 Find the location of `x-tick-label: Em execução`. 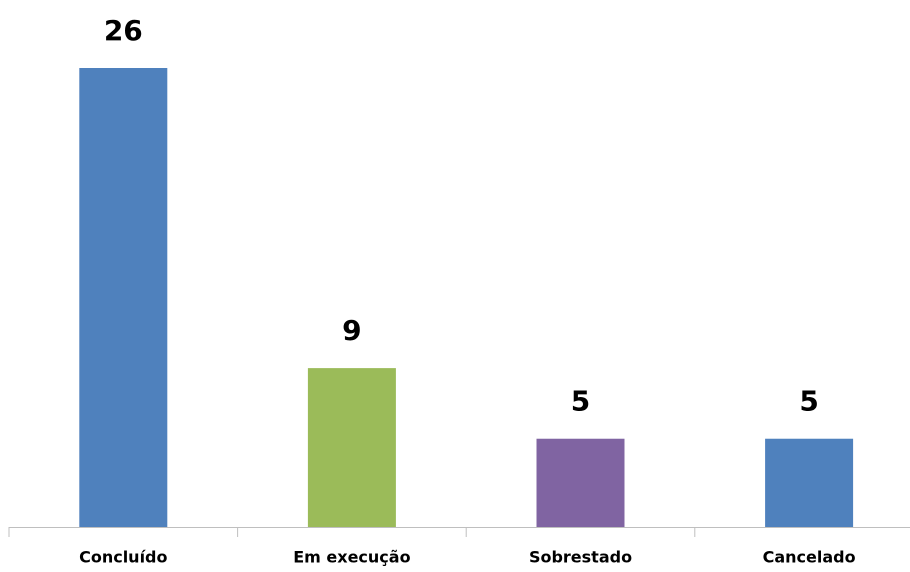

x-tick-label: Em execução is located at coordinates (351, 557).